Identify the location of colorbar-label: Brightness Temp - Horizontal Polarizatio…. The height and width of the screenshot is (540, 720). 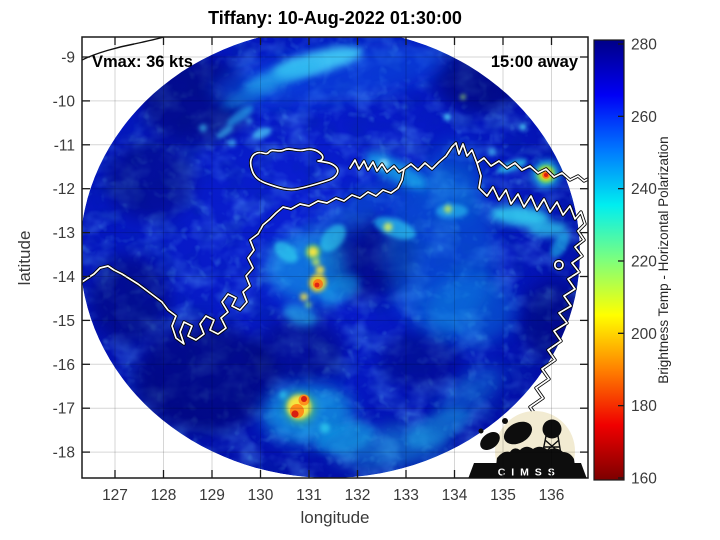
(663, 259).